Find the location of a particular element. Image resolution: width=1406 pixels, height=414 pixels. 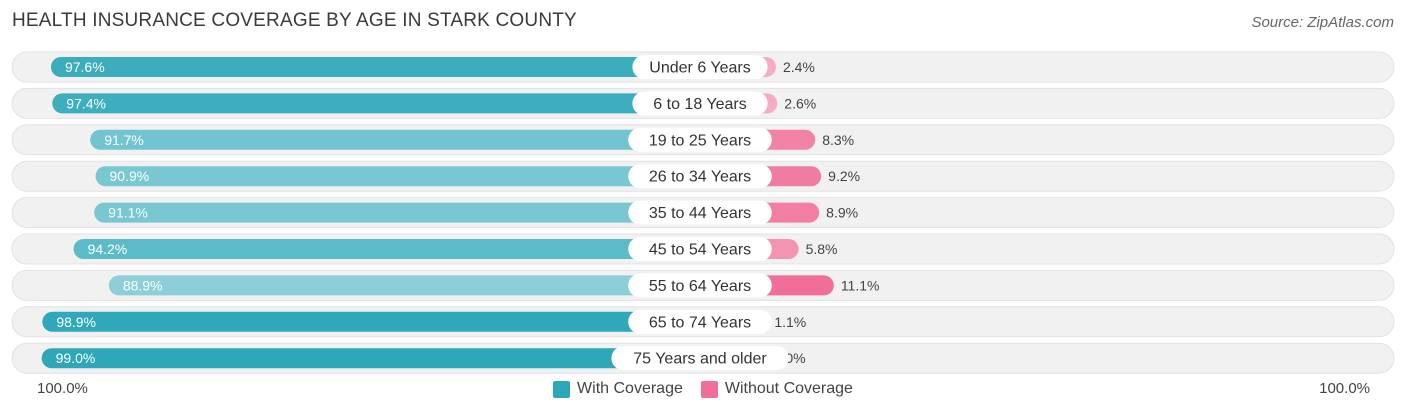

category-label: 75 Years and older is located at coordinates (700, 359).